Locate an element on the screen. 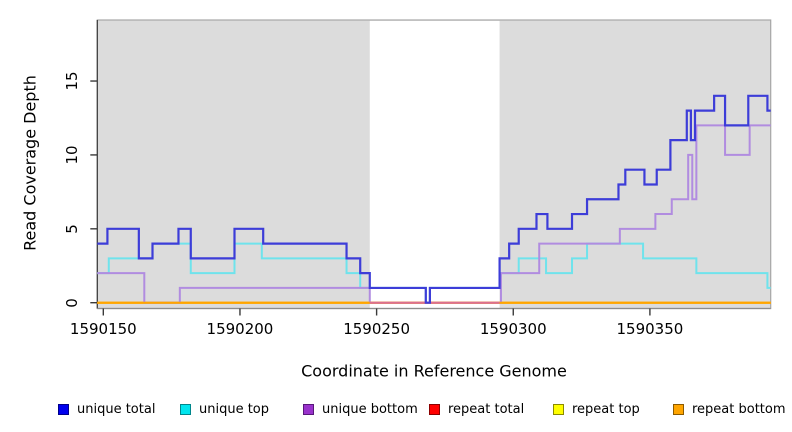  x-tick-label: 1590150 is located at coordinates (103, 329).